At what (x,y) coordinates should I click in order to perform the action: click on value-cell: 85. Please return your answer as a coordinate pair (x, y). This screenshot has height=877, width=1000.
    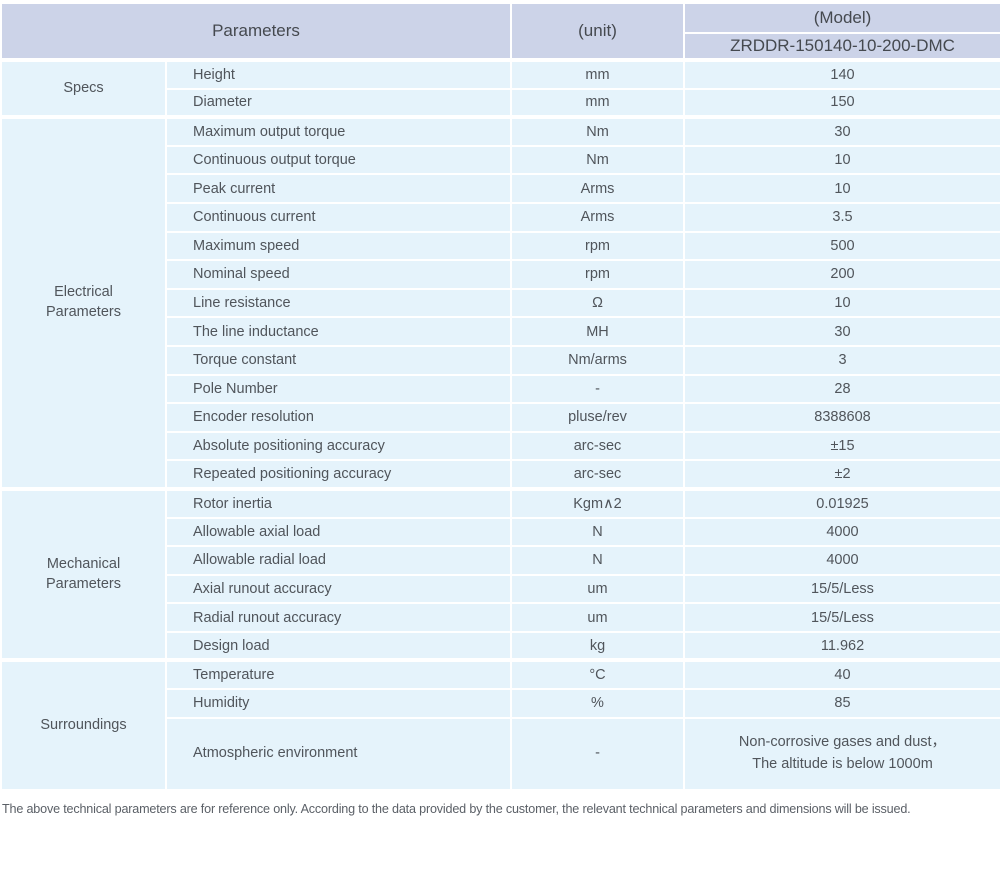
    Looking at the image, I should click on (841, 703).